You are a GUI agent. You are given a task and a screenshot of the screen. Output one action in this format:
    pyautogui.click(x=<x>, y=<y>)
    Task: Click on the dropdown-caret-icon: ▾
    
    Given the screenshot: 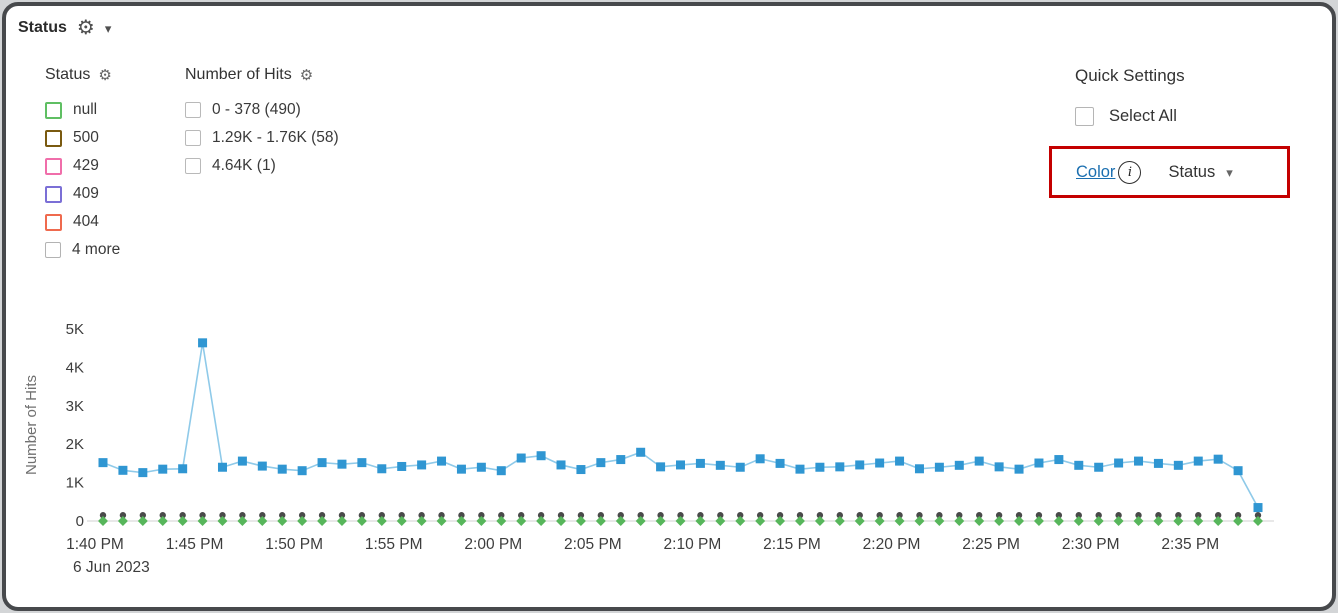 What is the action you would take?
    pyautogui.click(x=1229, y=172)
    